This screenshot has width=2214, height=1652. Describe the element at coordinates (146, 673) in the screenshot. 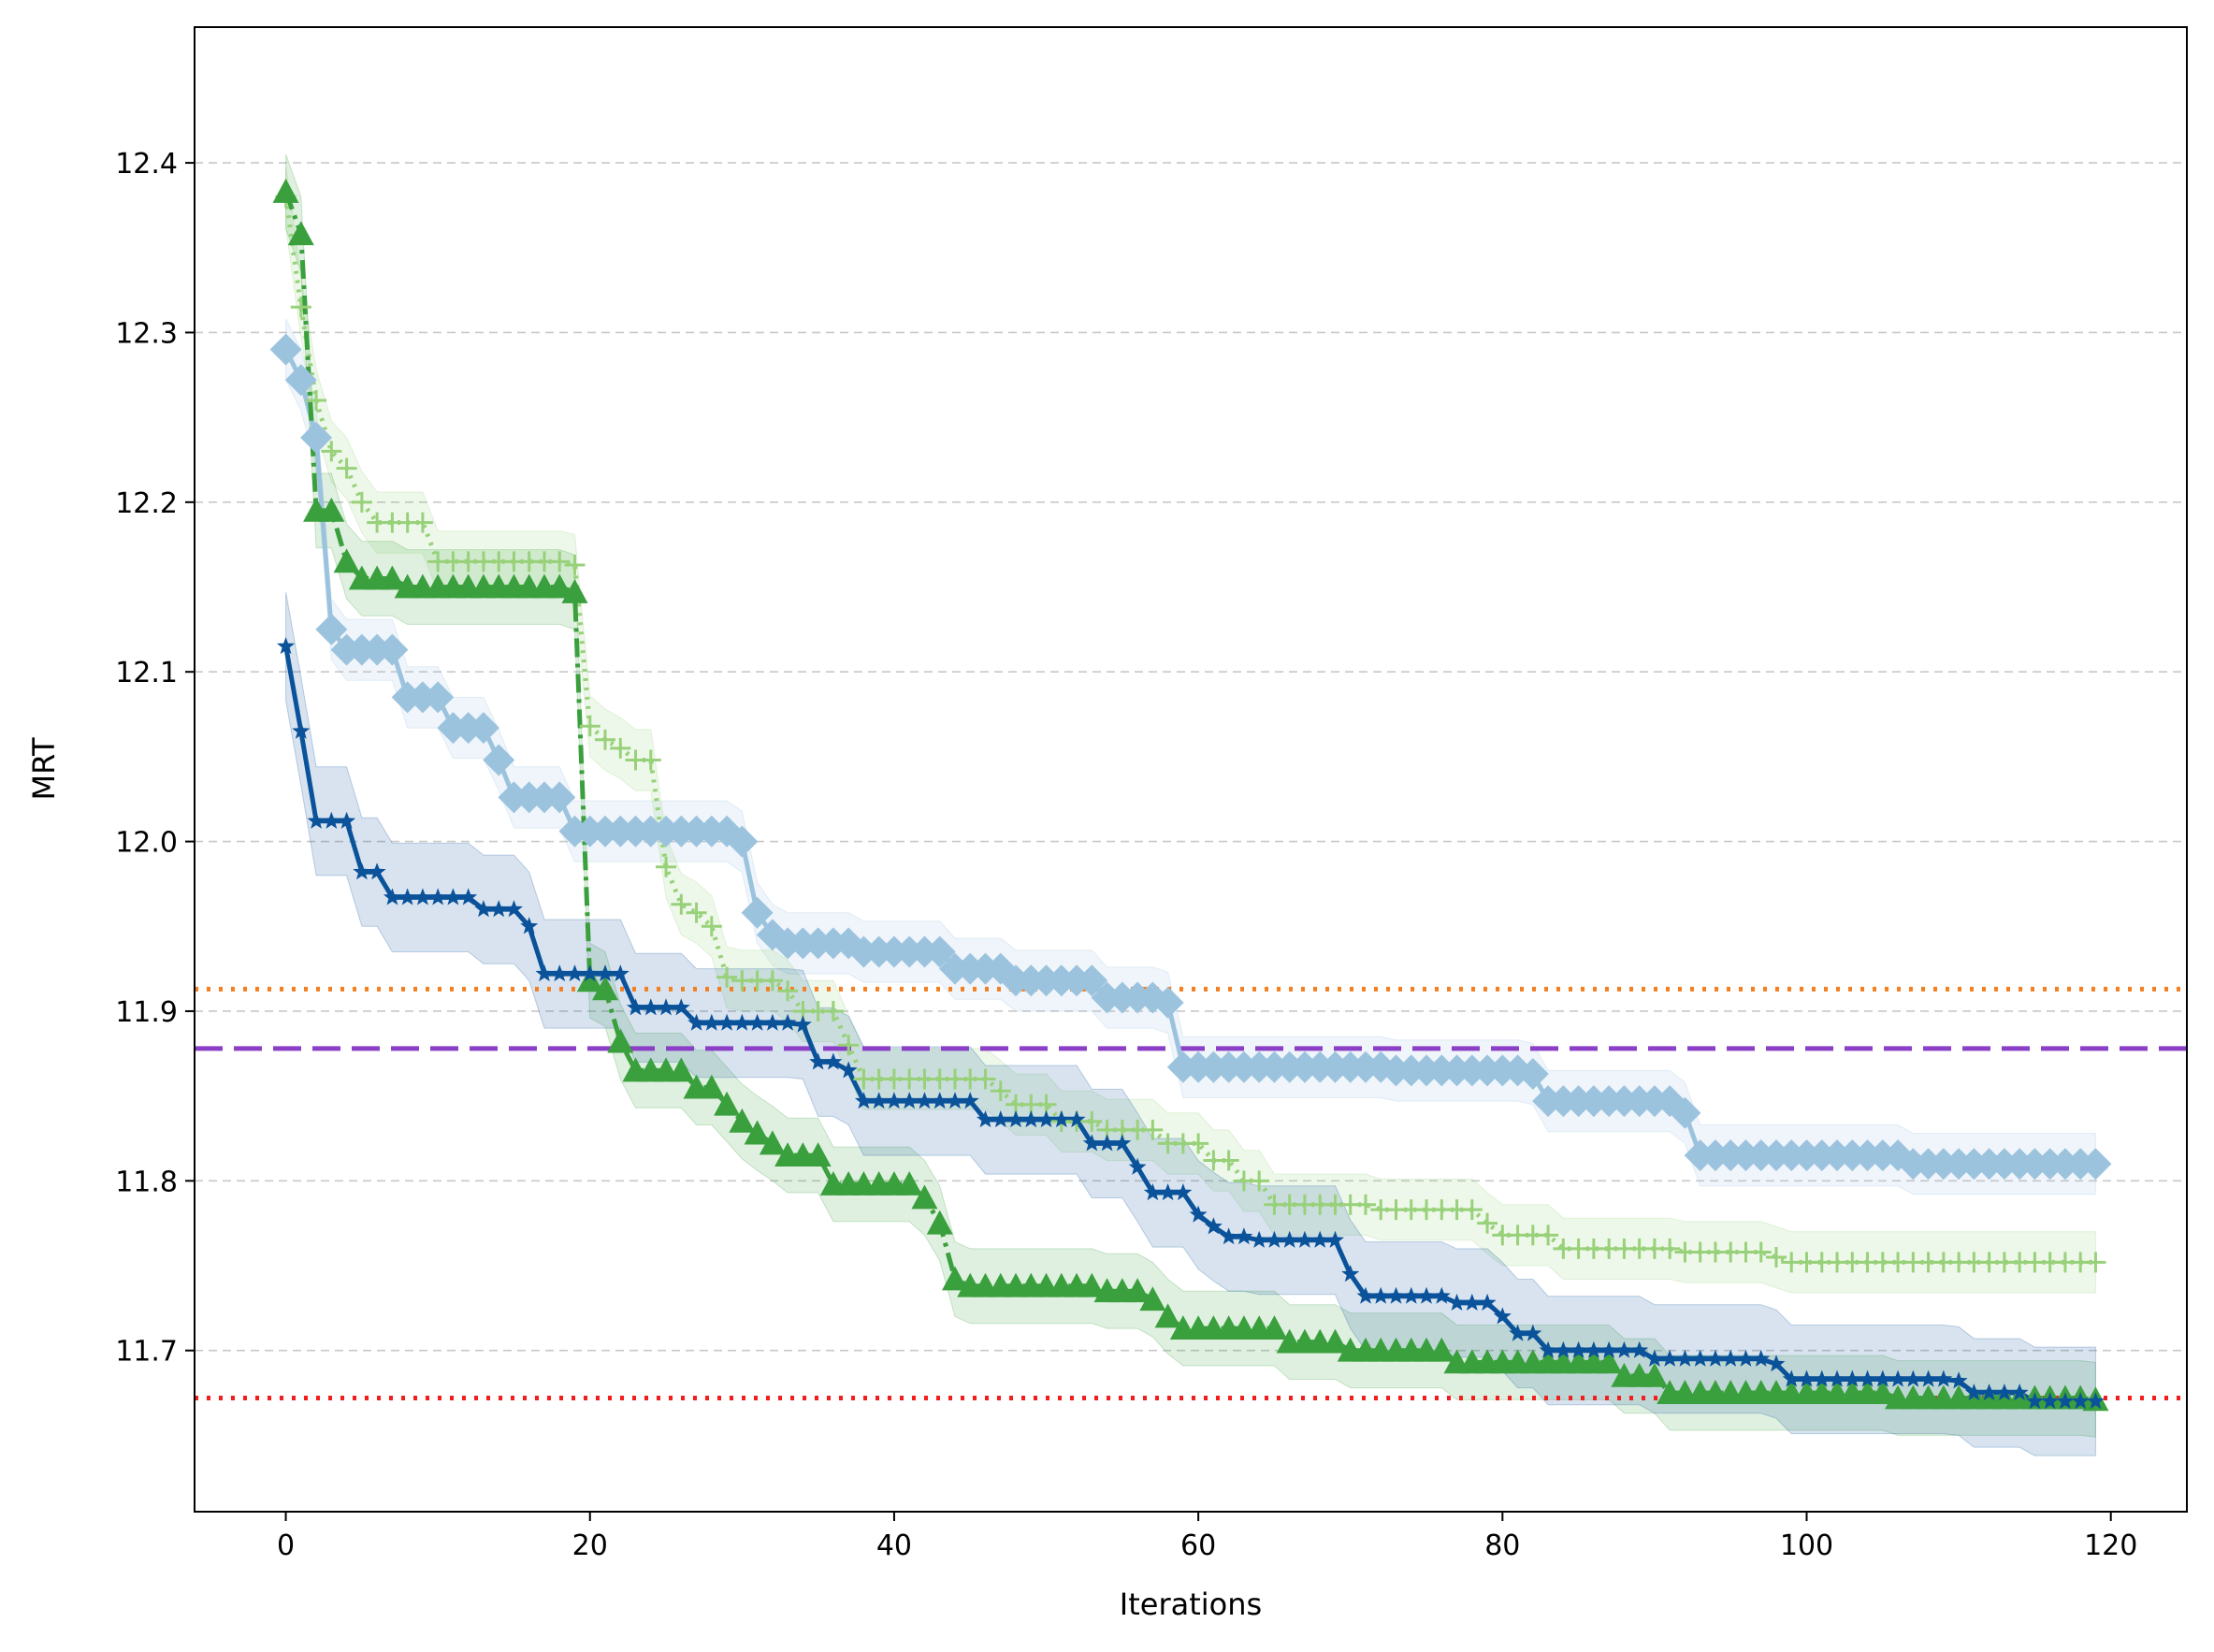

I see `y-tick-label: 12.1` at that location.